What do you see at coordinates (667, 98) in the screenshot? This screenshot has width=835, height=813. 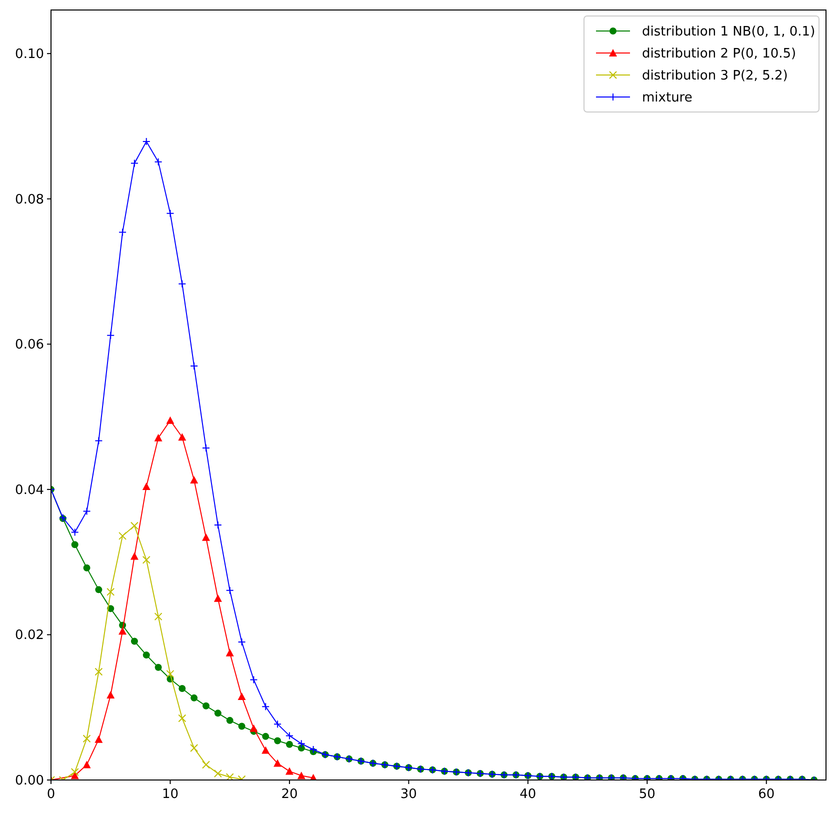 I see `legend-label: mixture` at bounding box center [667, 98].